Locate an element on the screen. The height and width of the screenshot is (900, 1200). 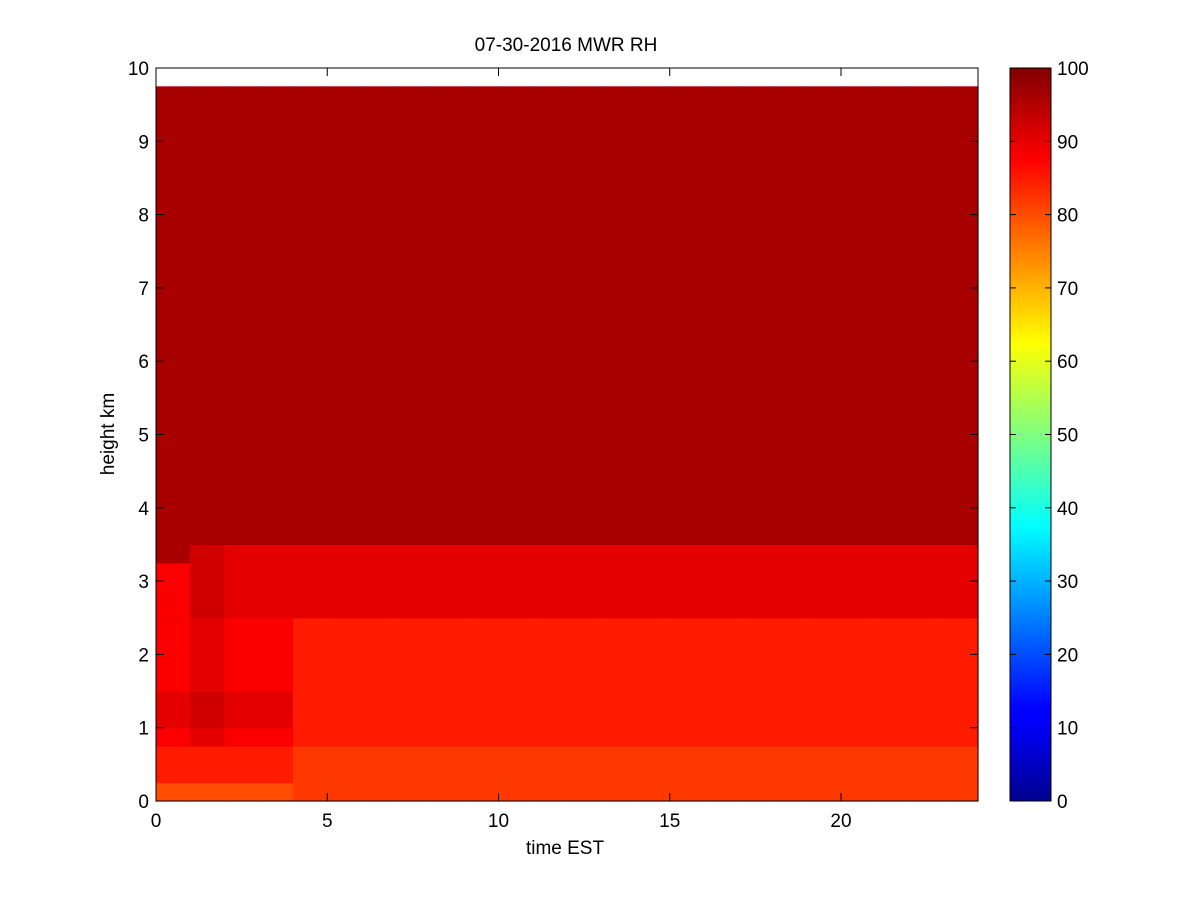
colorbar-ticks: 0 10 20 30 40 50 60 70 80 90 100 is located at coordinates (1049, 436).